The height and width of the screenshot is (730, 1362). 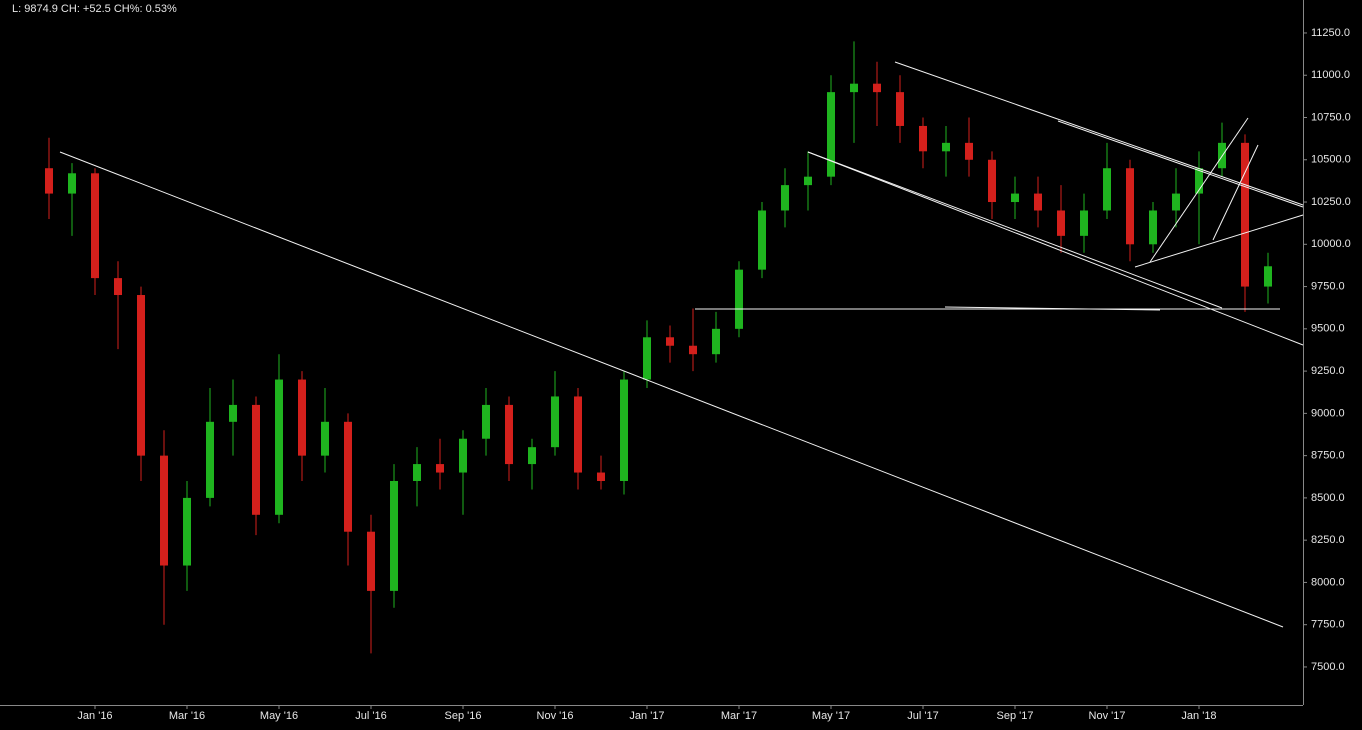 What do you see at coordinates (739, 716) in the screenshot?
I see `x-tick-label: Mar '17` at bounding box center [739, 716].